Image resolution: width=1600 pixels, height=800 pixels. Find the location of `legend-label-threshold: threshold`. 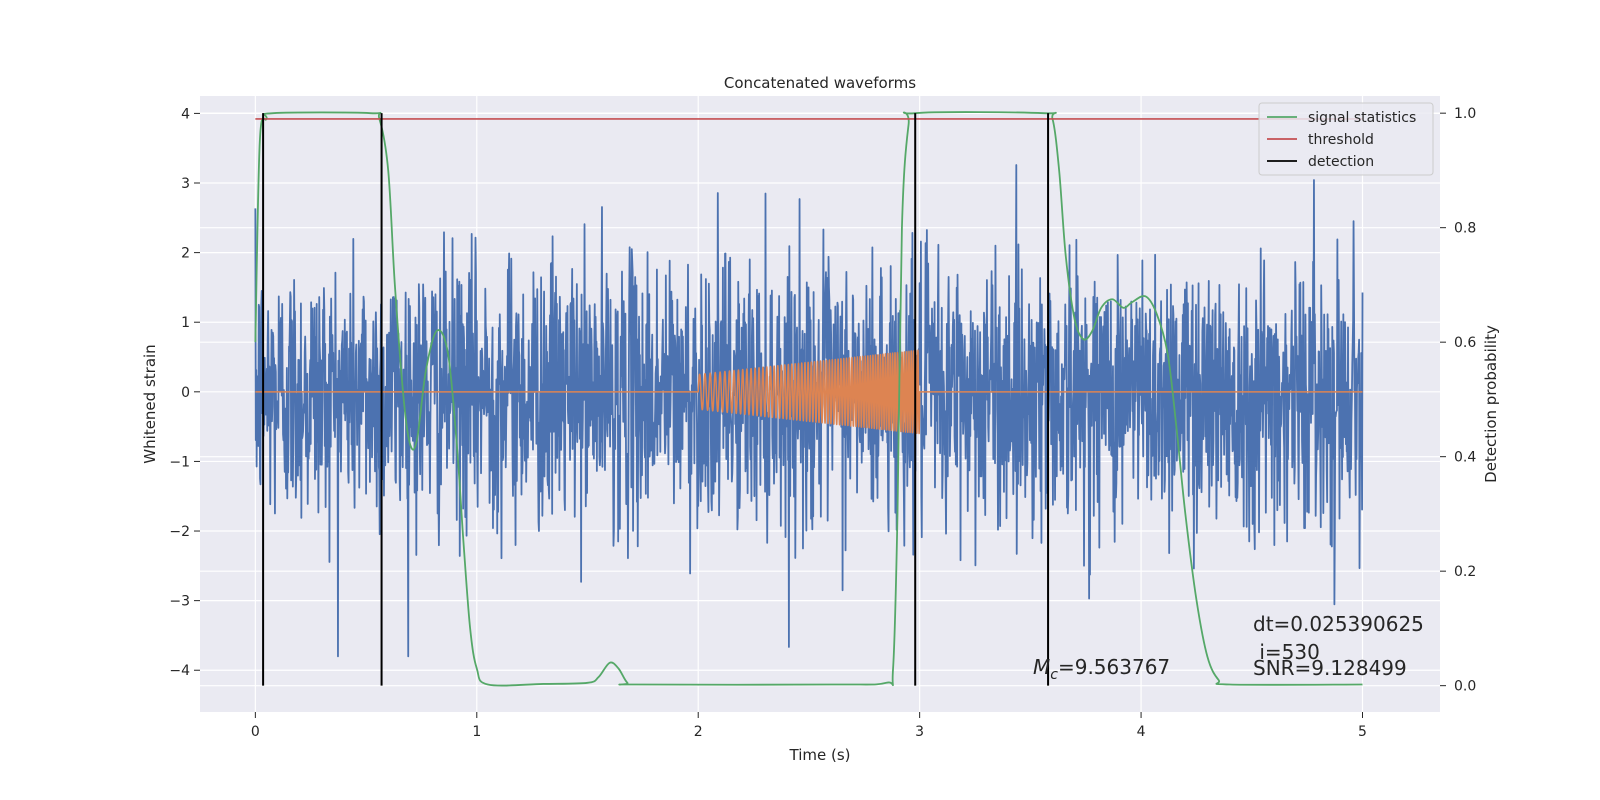

legend-label-threshold: threshold is located at coordinates (1341, 140).